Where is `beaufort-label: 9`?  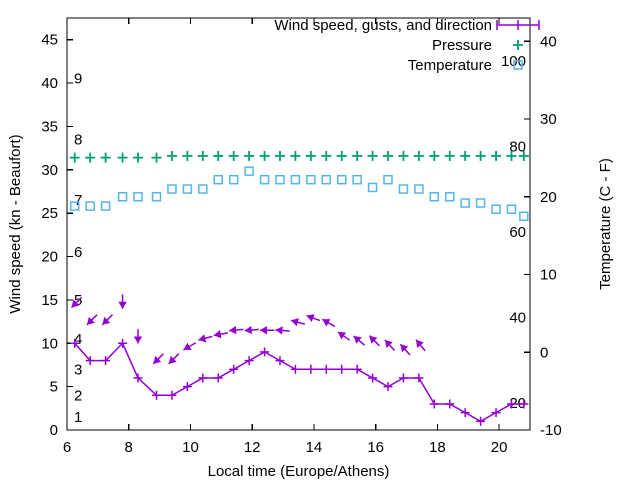
beaufort-label: 9 is located at coordinates (78, 79).